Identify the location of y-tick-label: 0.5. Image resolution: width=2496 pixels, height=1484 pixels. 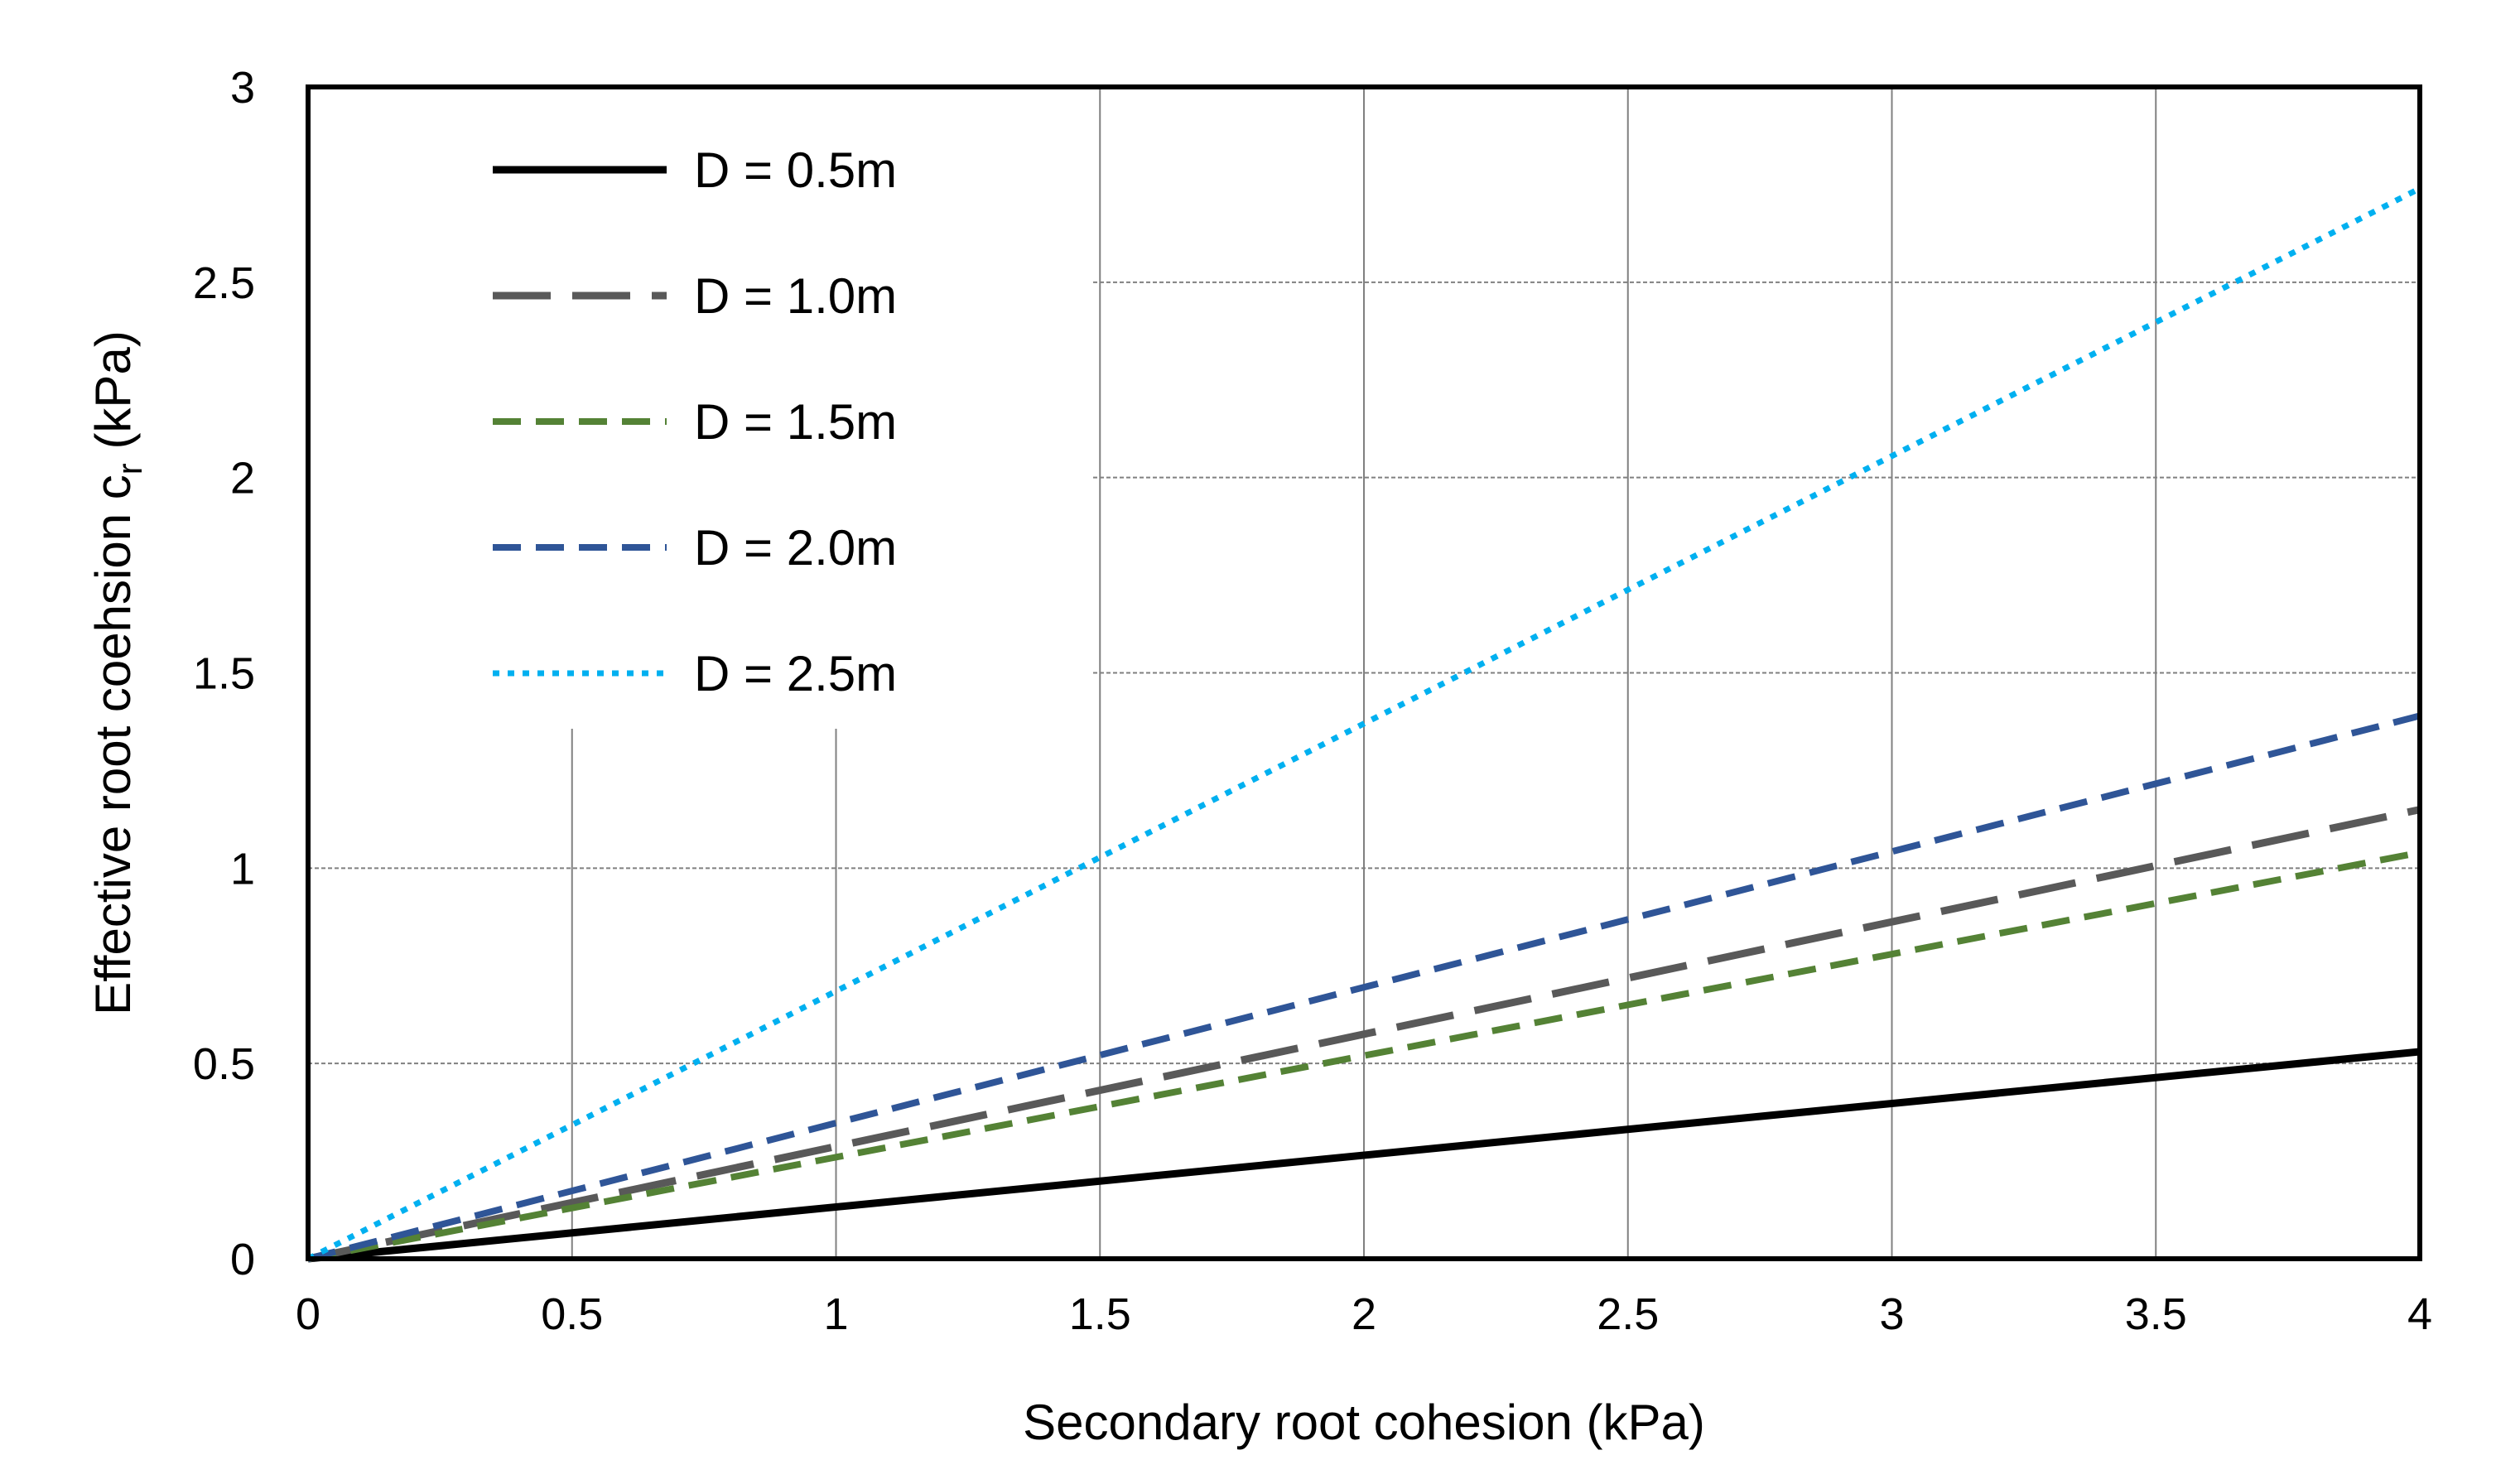
(224, 1064).